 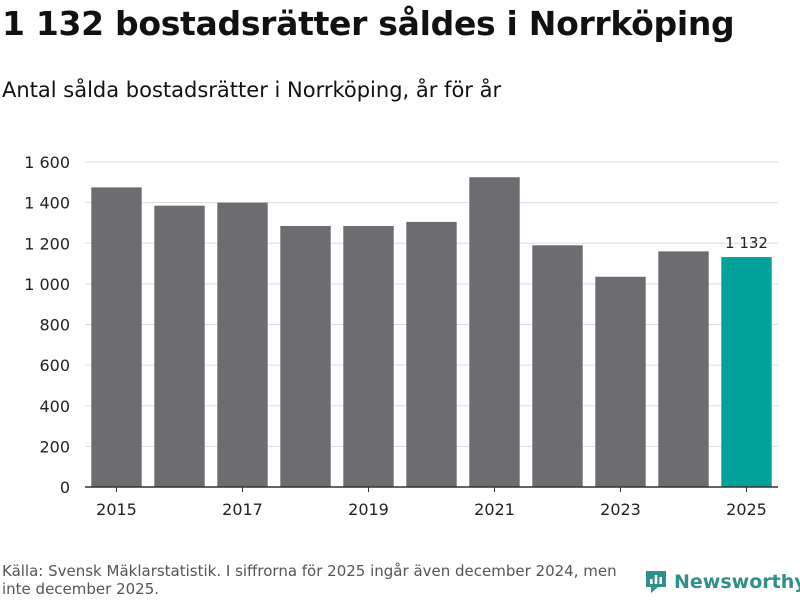 I want to click on bar-2016, so click(x=179, y=346).